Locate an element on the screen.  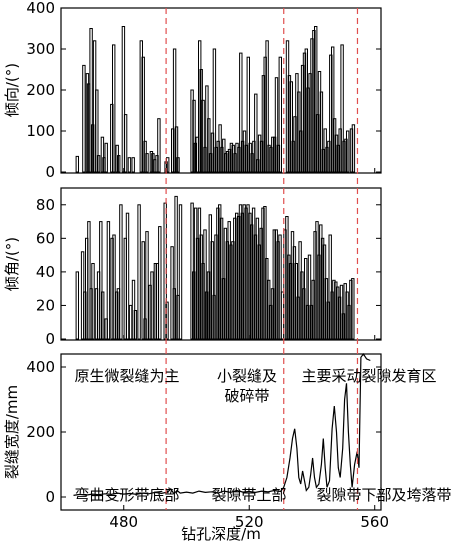
zone-label-fracture-zone-upper: 裂隙带上部 is located at coordinates (248, 495).